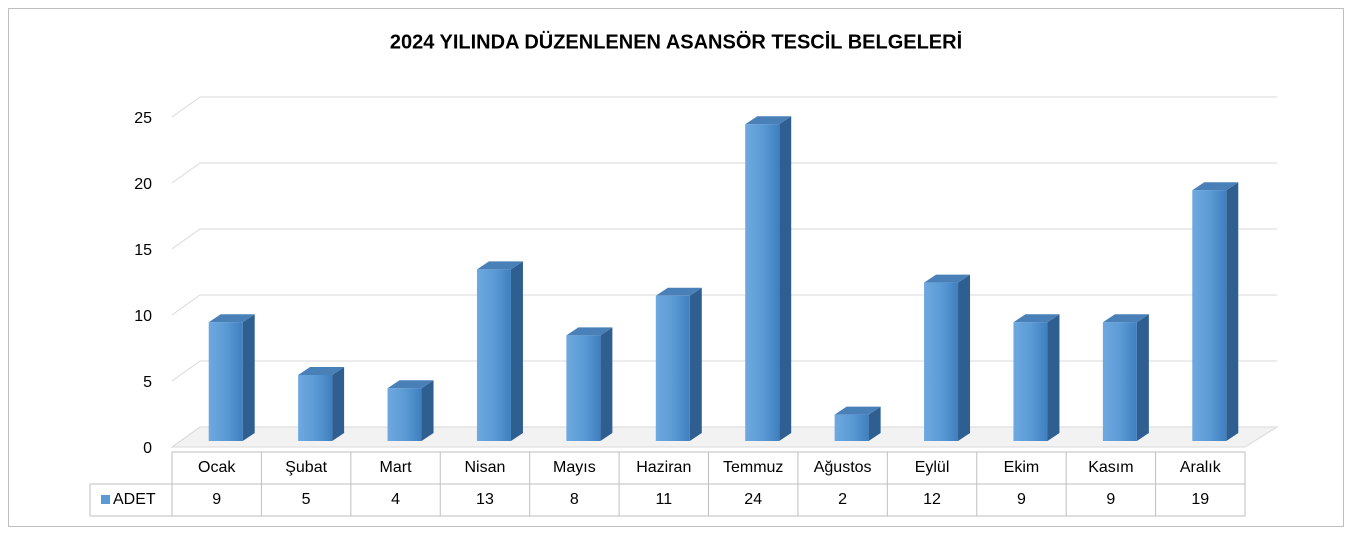  Describe the element at coordinates (753, 467) in the screenshot. I see `x-tick-label: Temmuz` at that location.